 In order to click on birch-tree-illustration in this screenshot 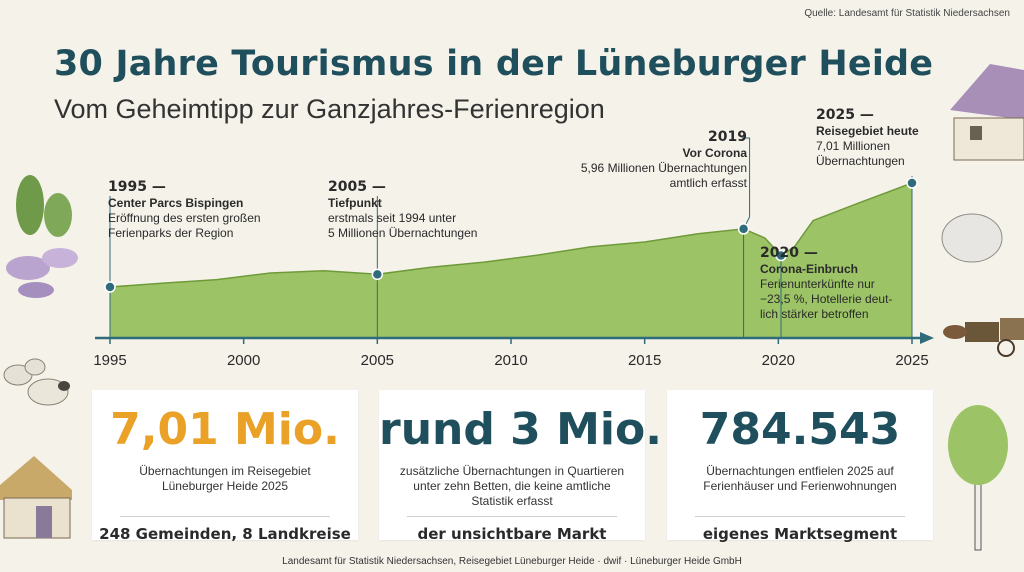, I will do `click(978, 478)`.